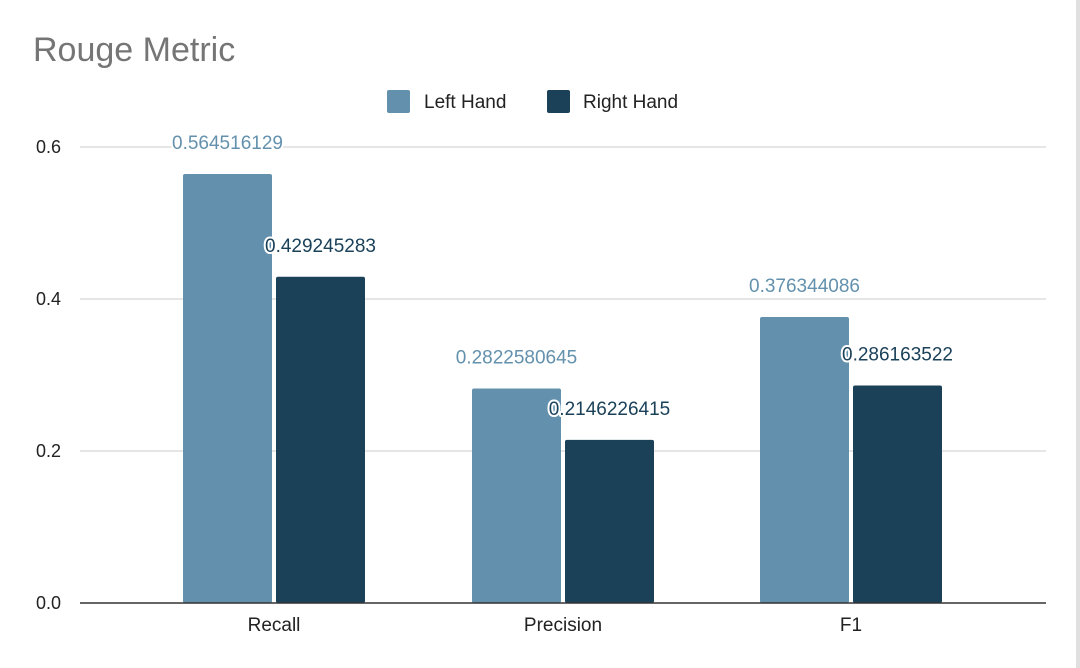 The width and height of the screenshot is (1080, 668). Describe the element at coordinates (48, 147) in the screenshot. I see `y-tick-label: 0.6` at that location.